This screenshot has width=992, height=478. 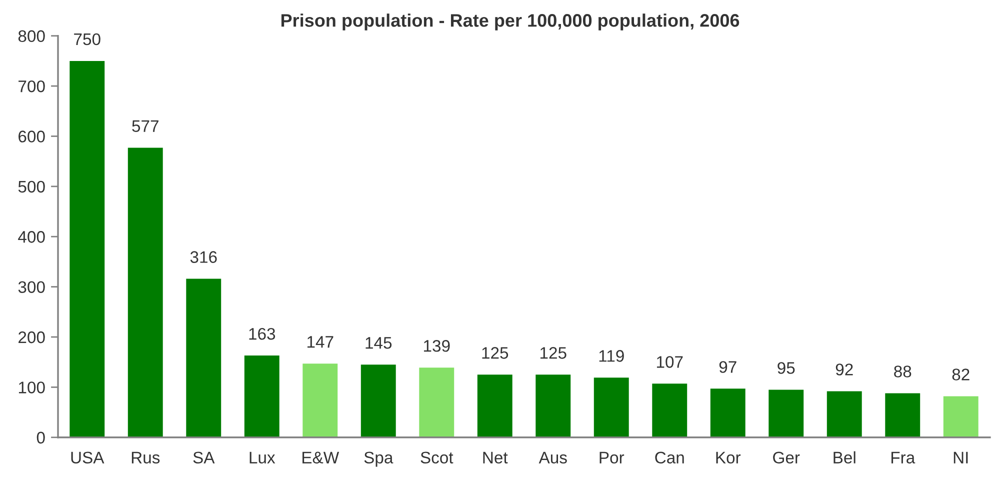 I want to click on data-label: 750, so click(x=87, y=39).